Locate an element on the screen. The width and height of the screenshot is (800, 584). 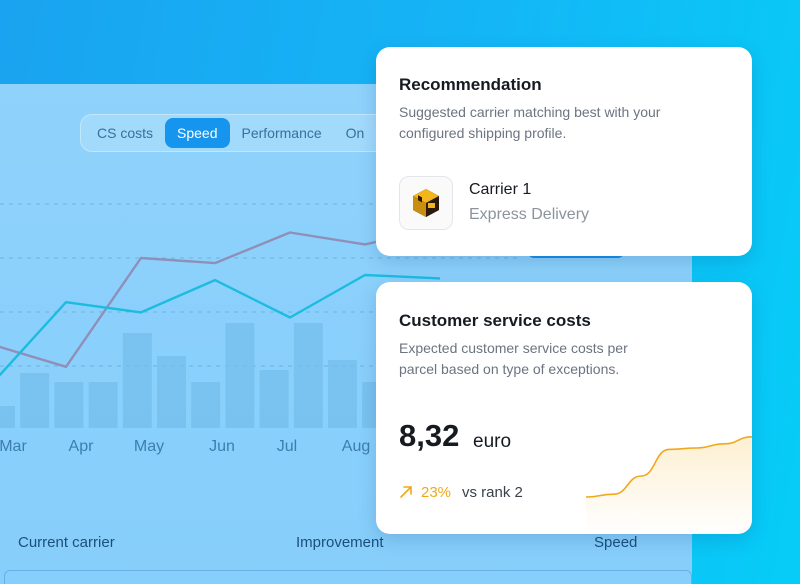
tick-label: Apr is located at coordinates (81, 446).